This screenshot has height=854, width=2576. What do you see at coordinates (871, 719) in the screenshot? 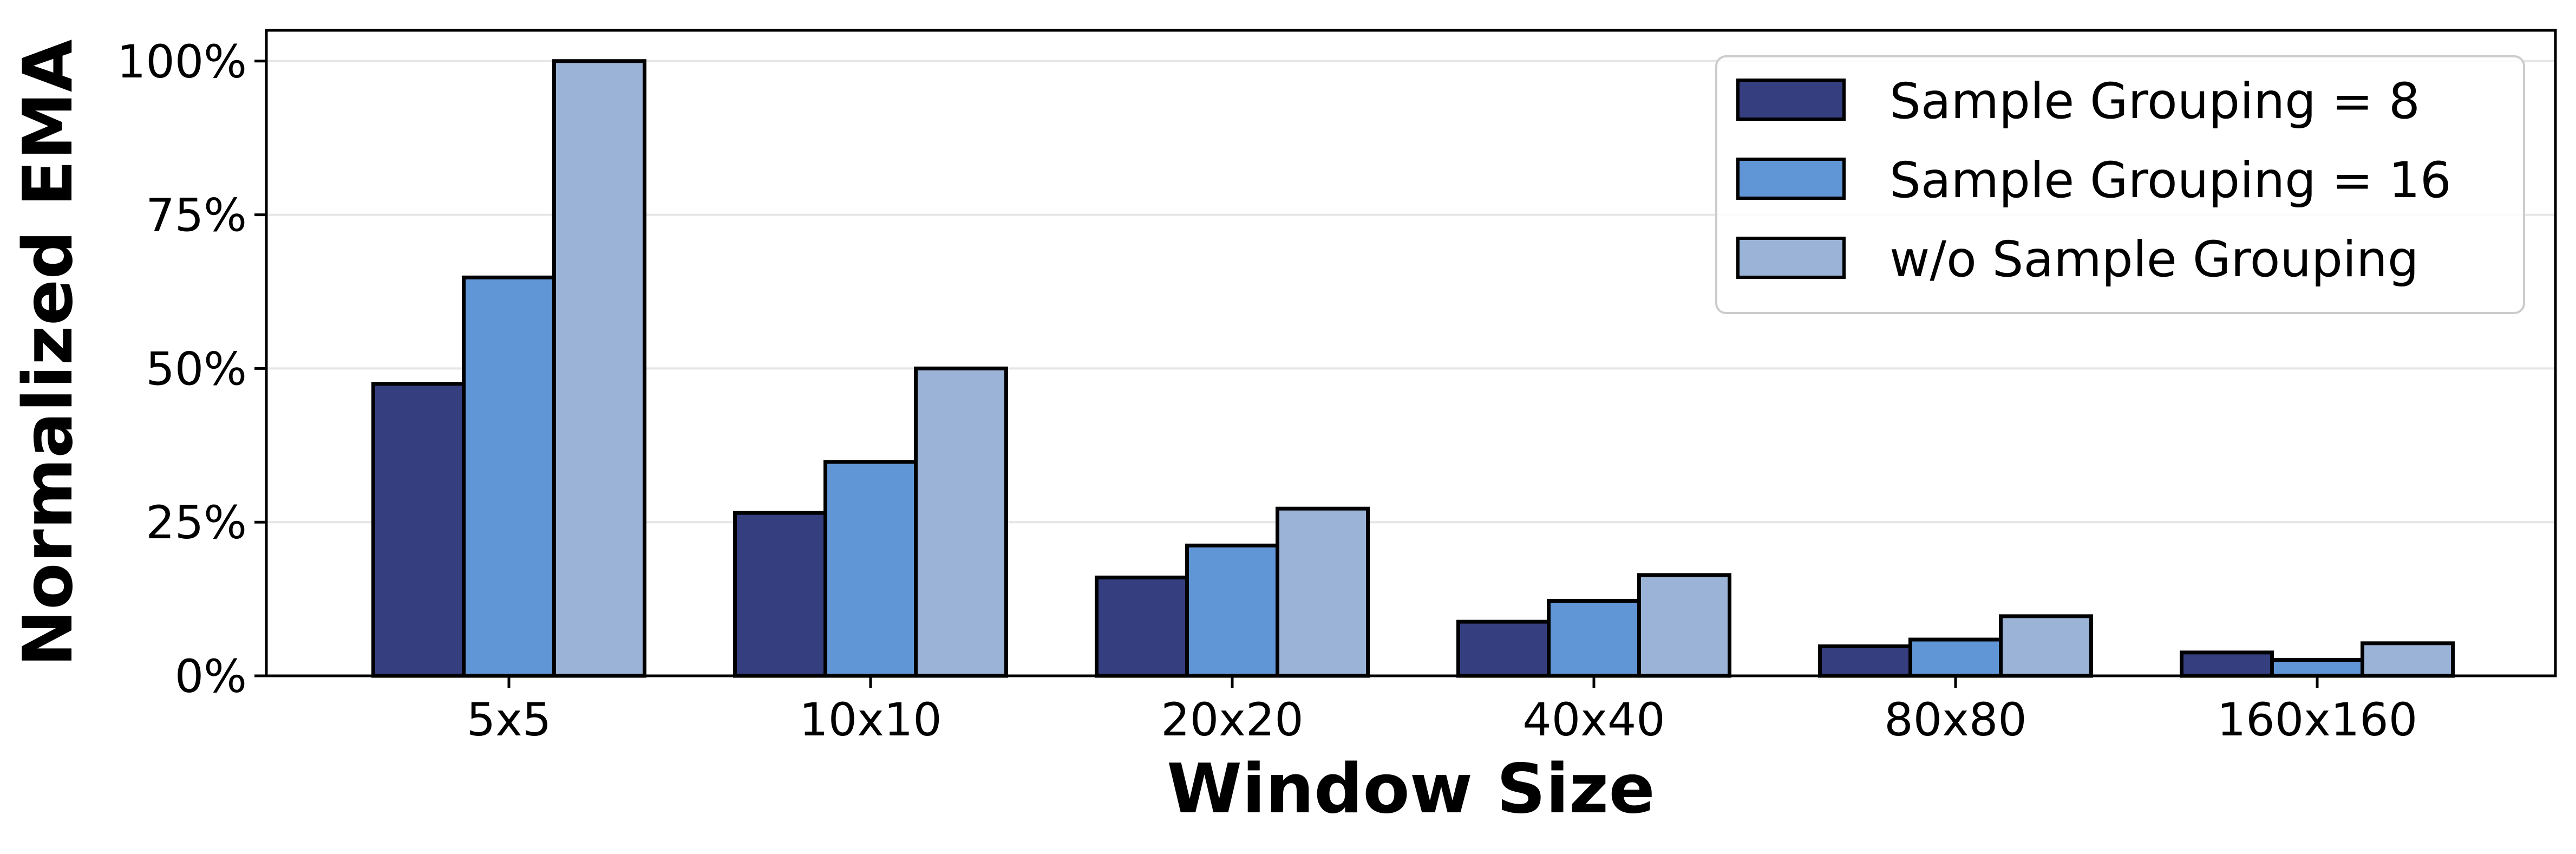
I see `x-tick-label: 10x10` at bounding box center [871, 719].